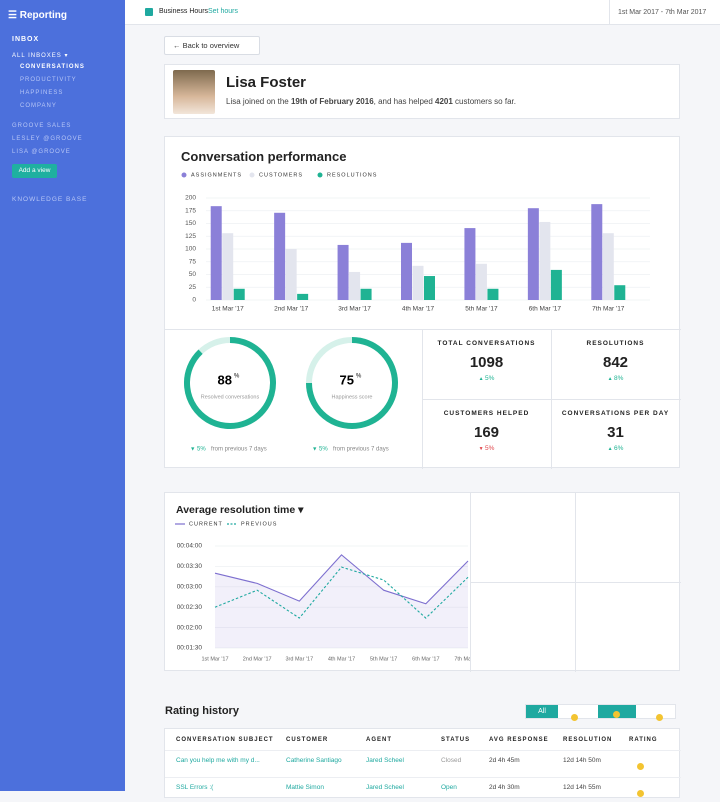  What do you see at coordinates (618, 378) in the screenshot?
I see `change-value: 8%` at bounding box center [618, 378].